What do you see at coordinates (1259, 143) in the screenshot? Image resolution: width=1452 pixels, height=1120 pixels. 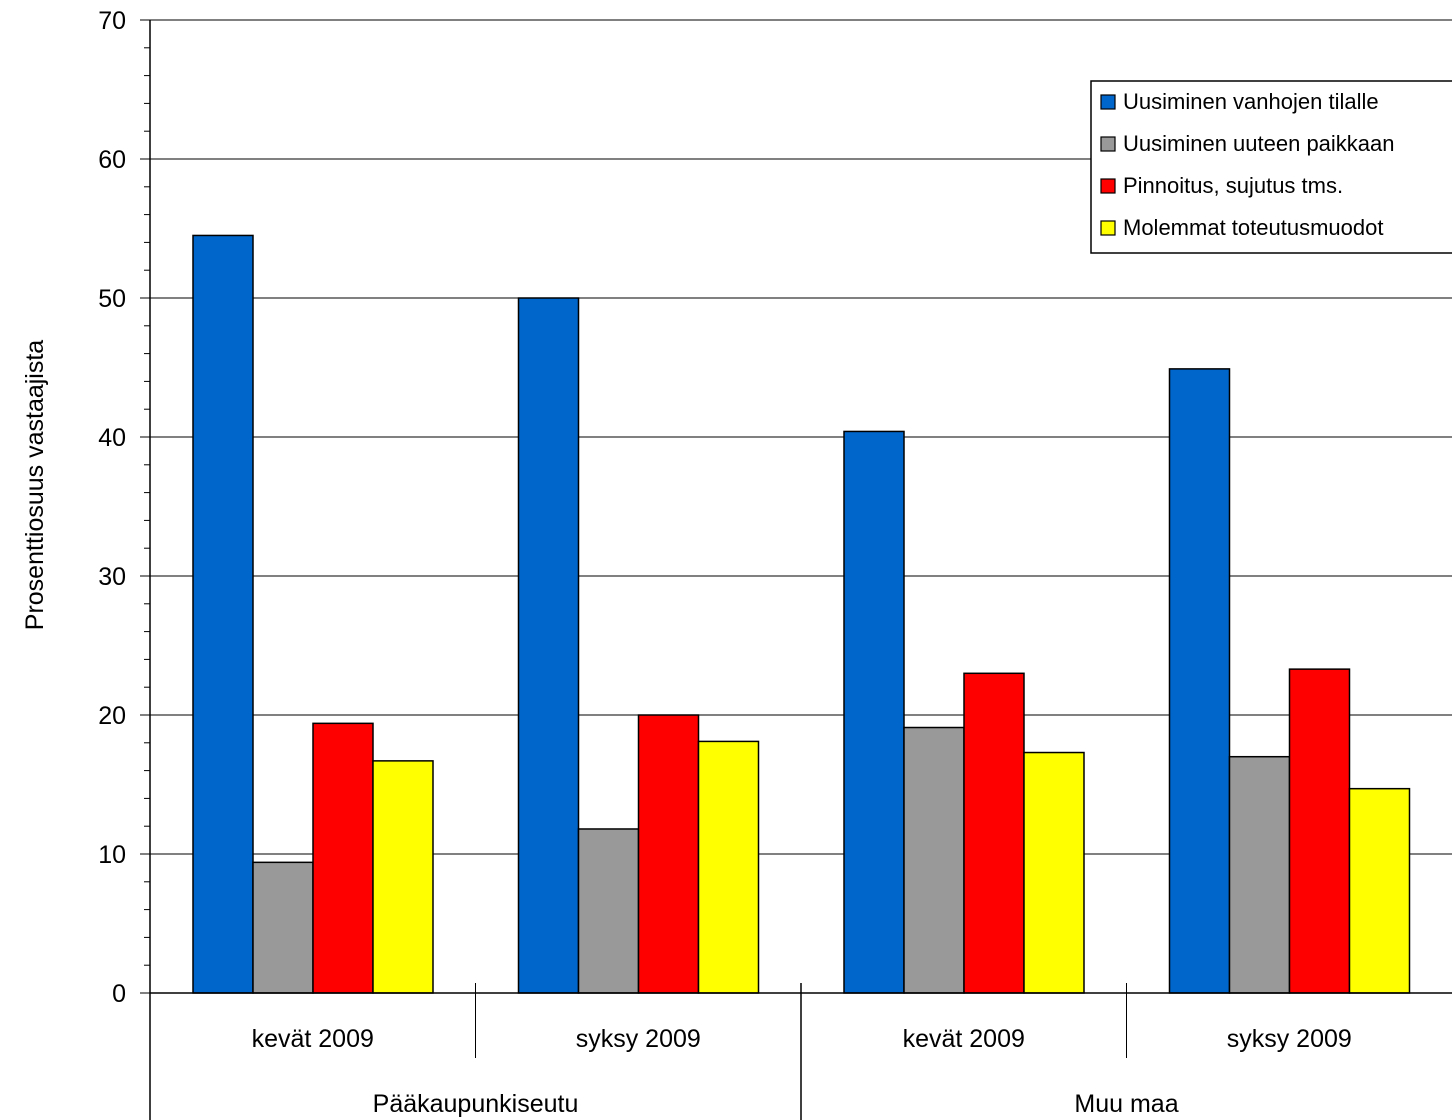 I see `legend-label: Uusiminen uuteen paikkaan` at bounding box center [1259, 143].